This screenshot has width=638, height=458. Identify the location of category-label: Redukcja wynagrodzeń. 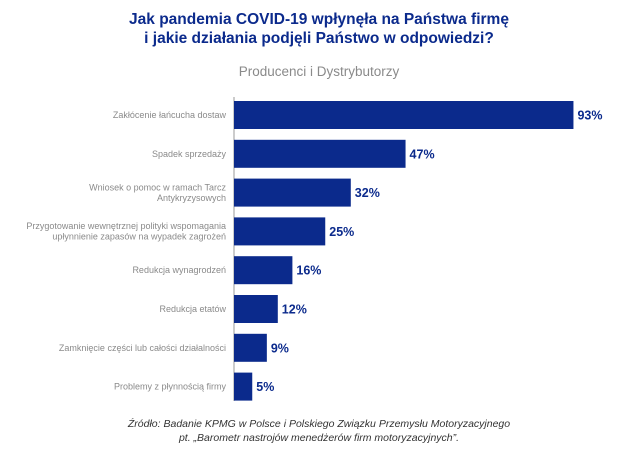
(179, 270).